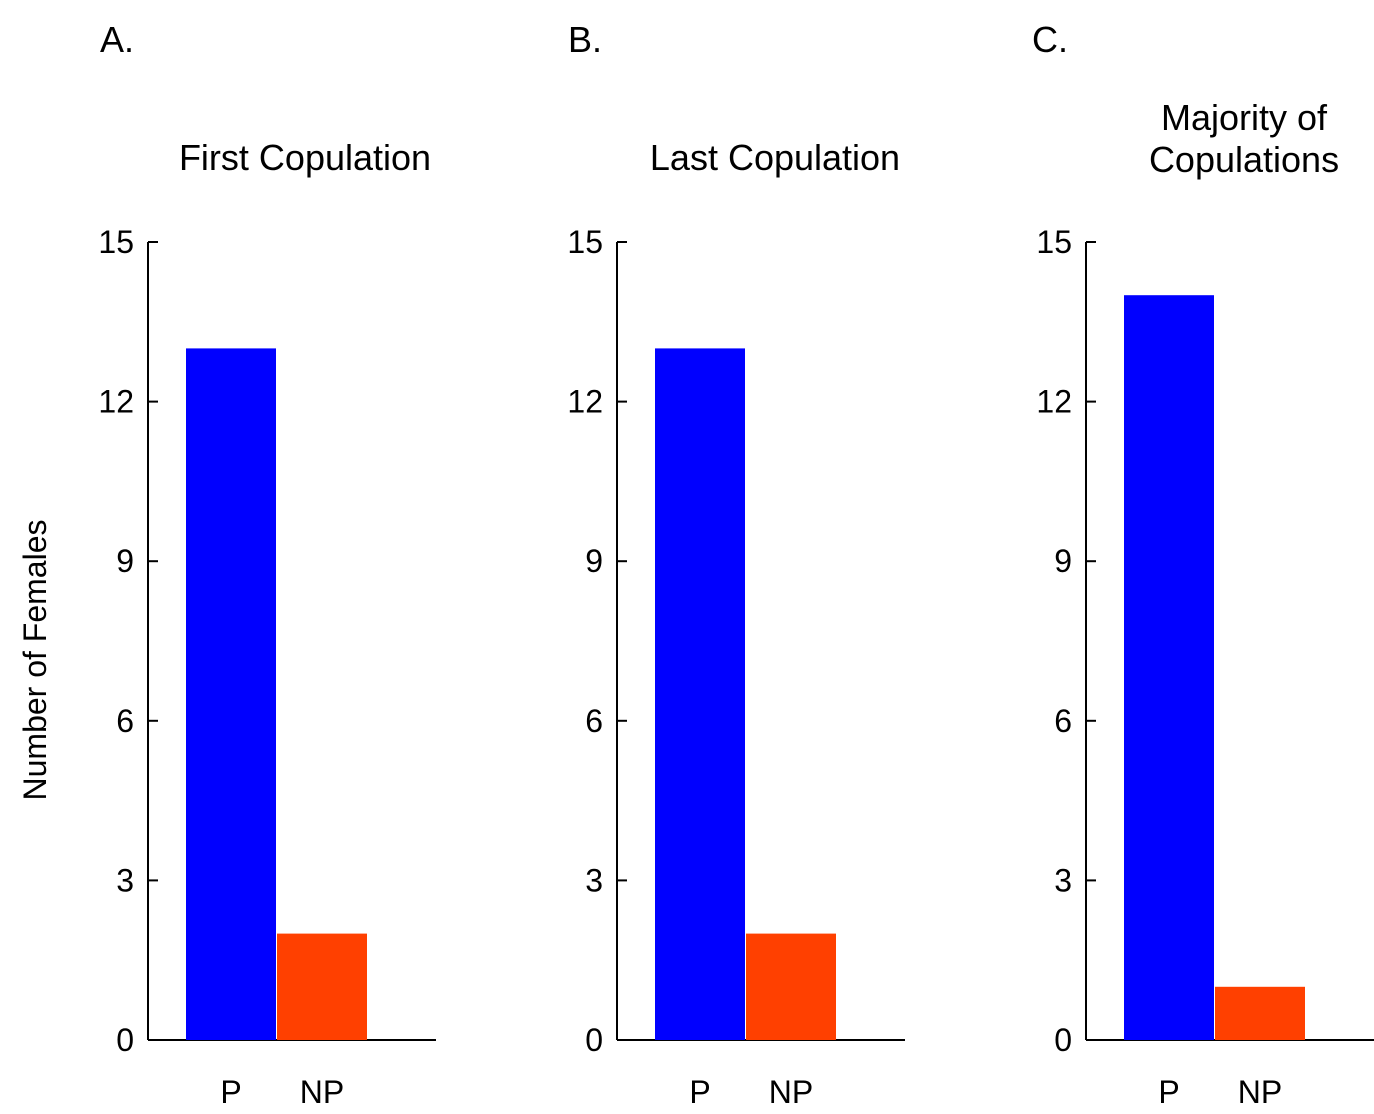 The image size is (1374, 1114). What do you see at coordinates (585, 39) in the screenshot?
I see `panel-letter: B.` at bounding box center [585, 39].